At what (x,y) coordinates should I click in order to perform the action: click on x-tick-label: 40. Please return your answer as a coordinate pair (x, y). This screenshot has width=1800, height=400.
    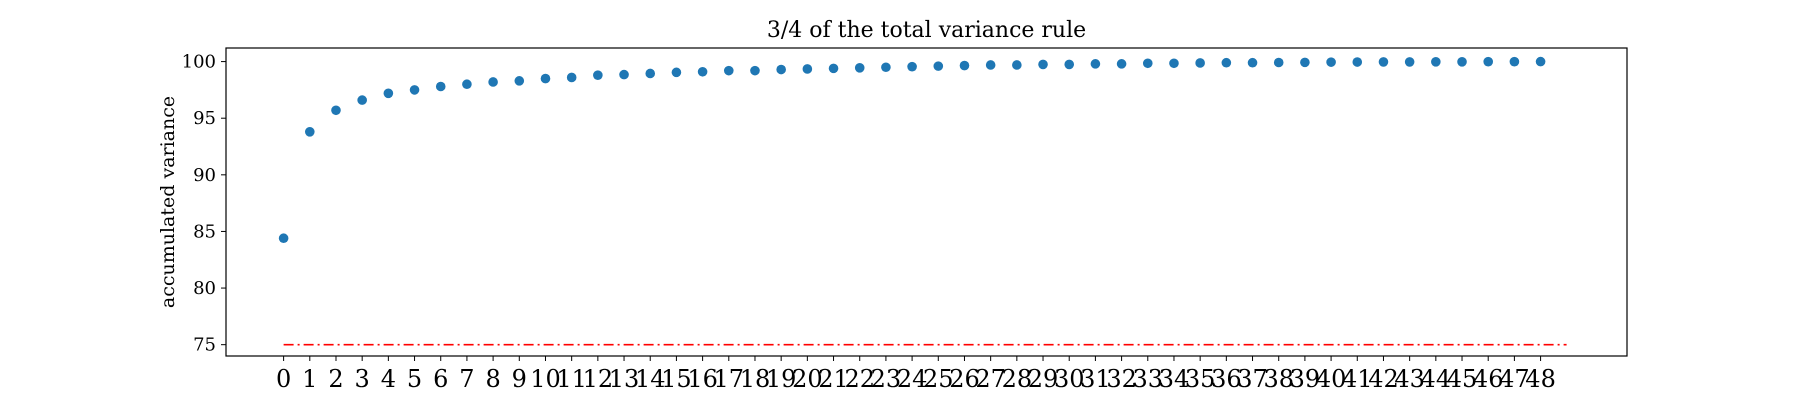
    Looking at the image, I should click on (1331, 379).